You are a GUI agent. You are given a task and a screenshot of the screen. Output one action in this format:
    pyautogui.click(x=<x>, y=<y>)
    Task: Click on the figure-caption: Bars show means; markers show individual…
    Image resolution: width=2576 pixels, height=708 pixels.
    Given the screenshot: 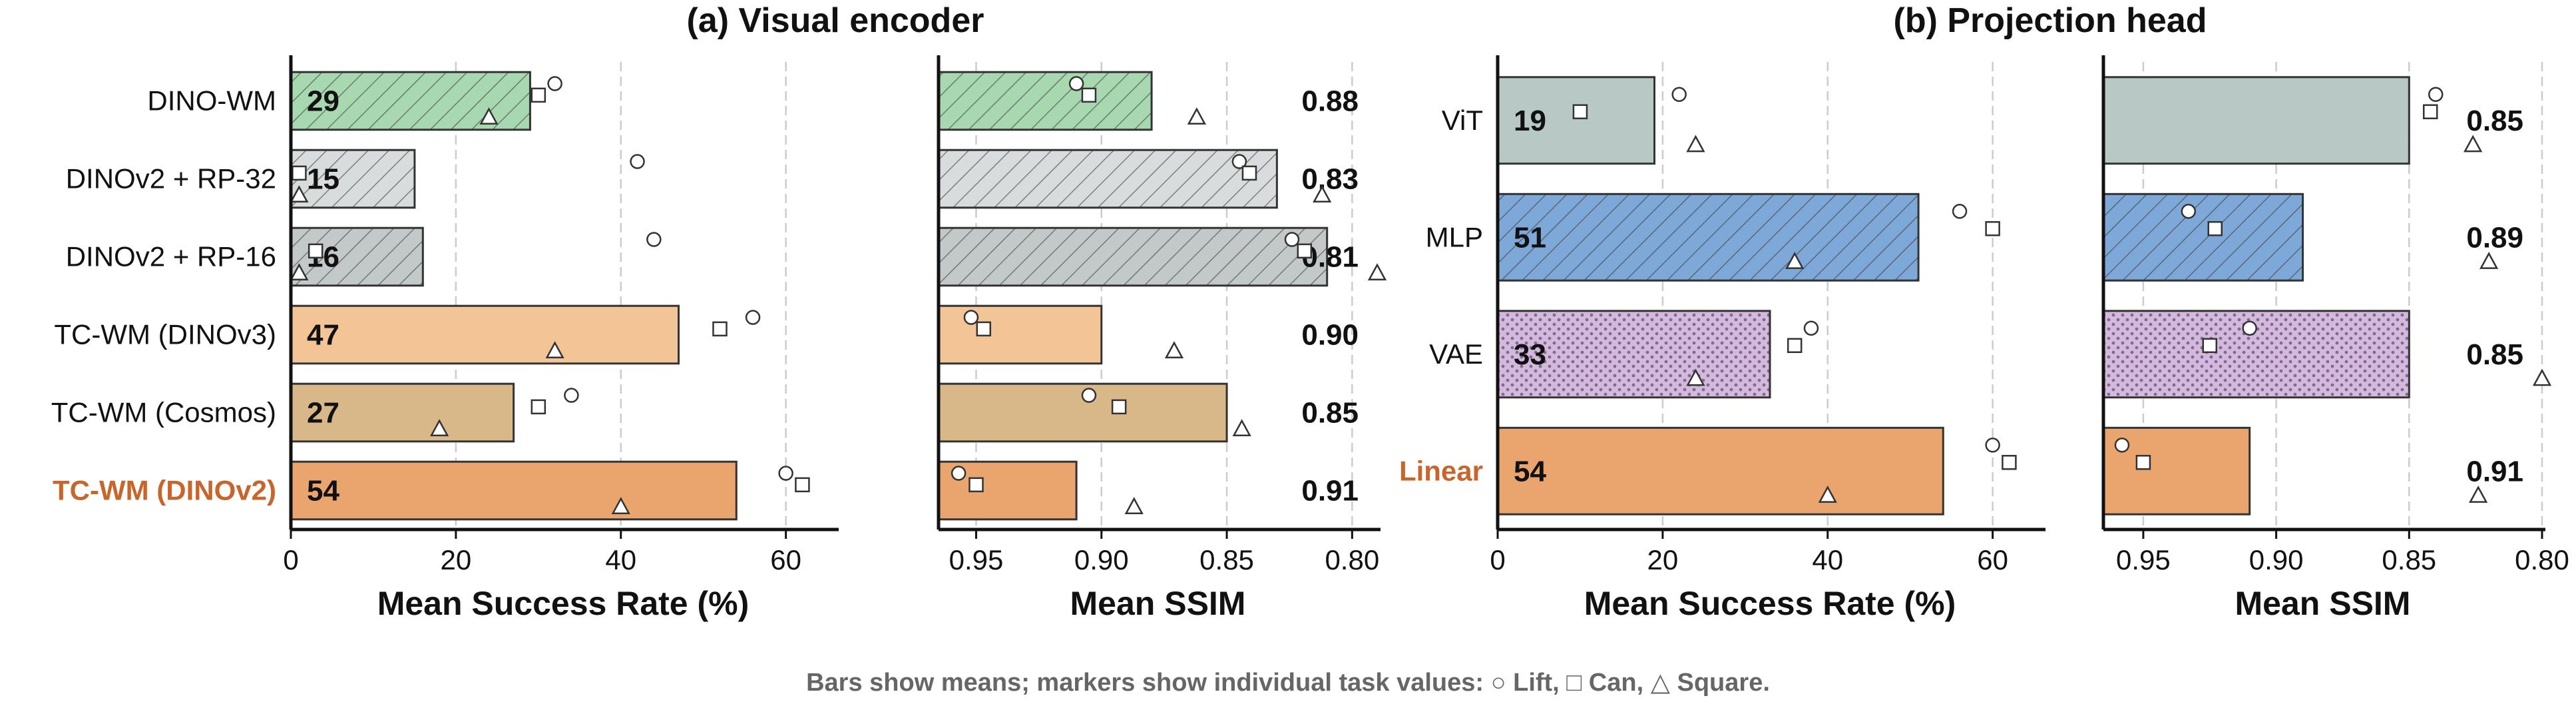 What is the action you would take?
    pyautogui.click(x=1288, y=683)
    